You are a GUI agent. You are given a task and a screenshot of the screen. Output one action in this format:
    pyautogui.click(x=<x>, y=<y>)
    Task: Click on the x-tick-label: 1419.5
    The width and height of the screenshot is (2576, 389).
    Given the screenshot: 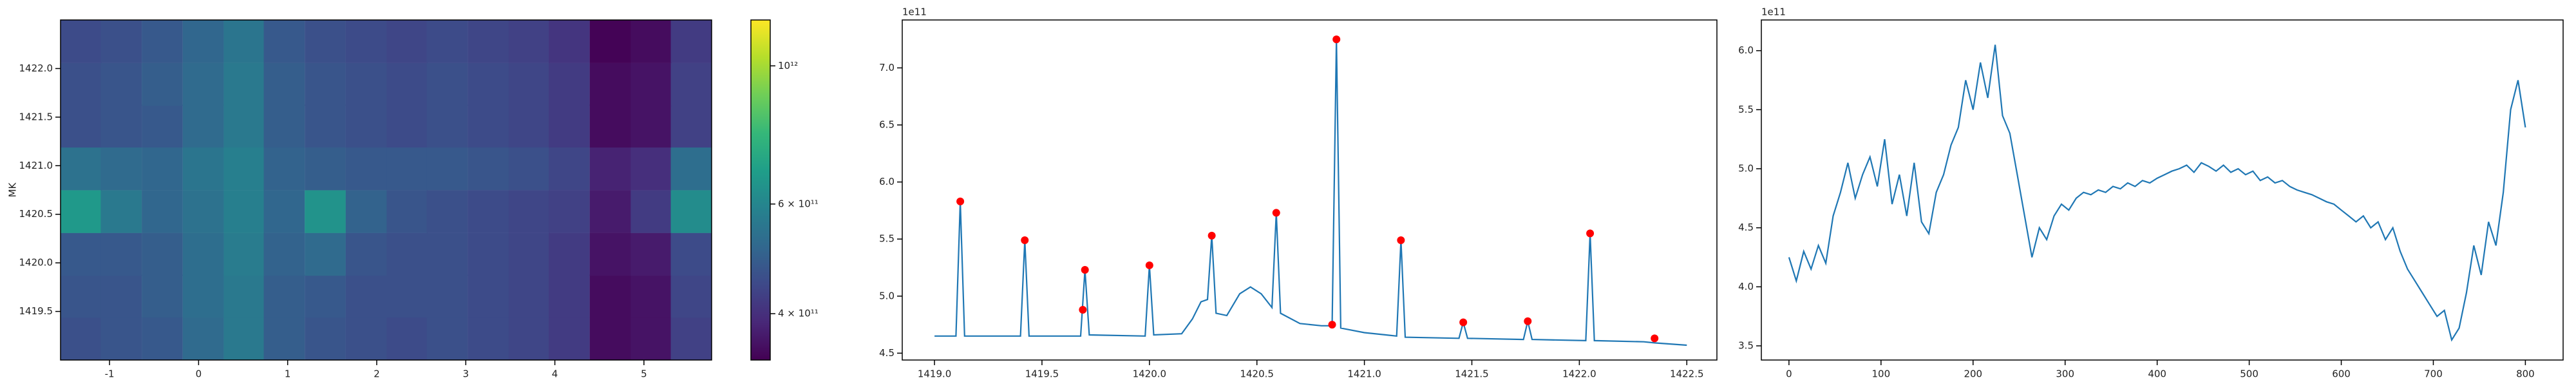 What is the action you would take?
    pyautogui.click(x=1042, y=374)
    